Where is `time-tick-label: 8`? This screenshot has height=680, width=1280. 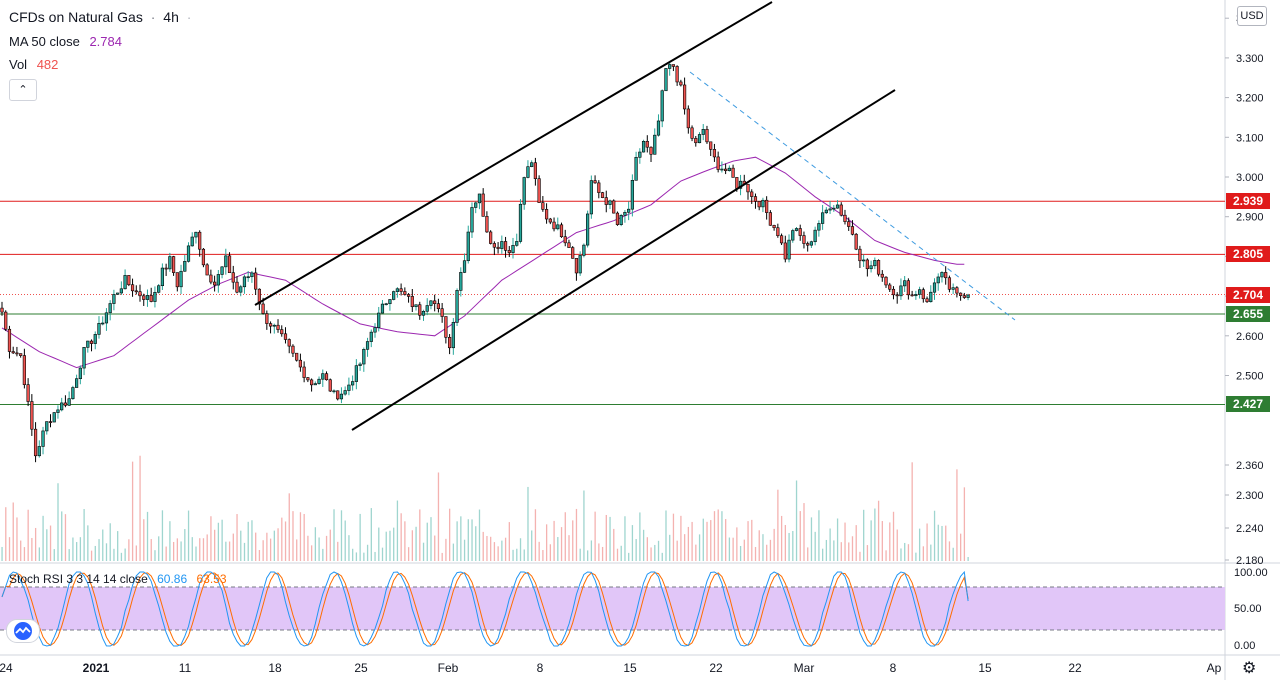
time-tick-label: 8 is located at coordinates (893, 668).